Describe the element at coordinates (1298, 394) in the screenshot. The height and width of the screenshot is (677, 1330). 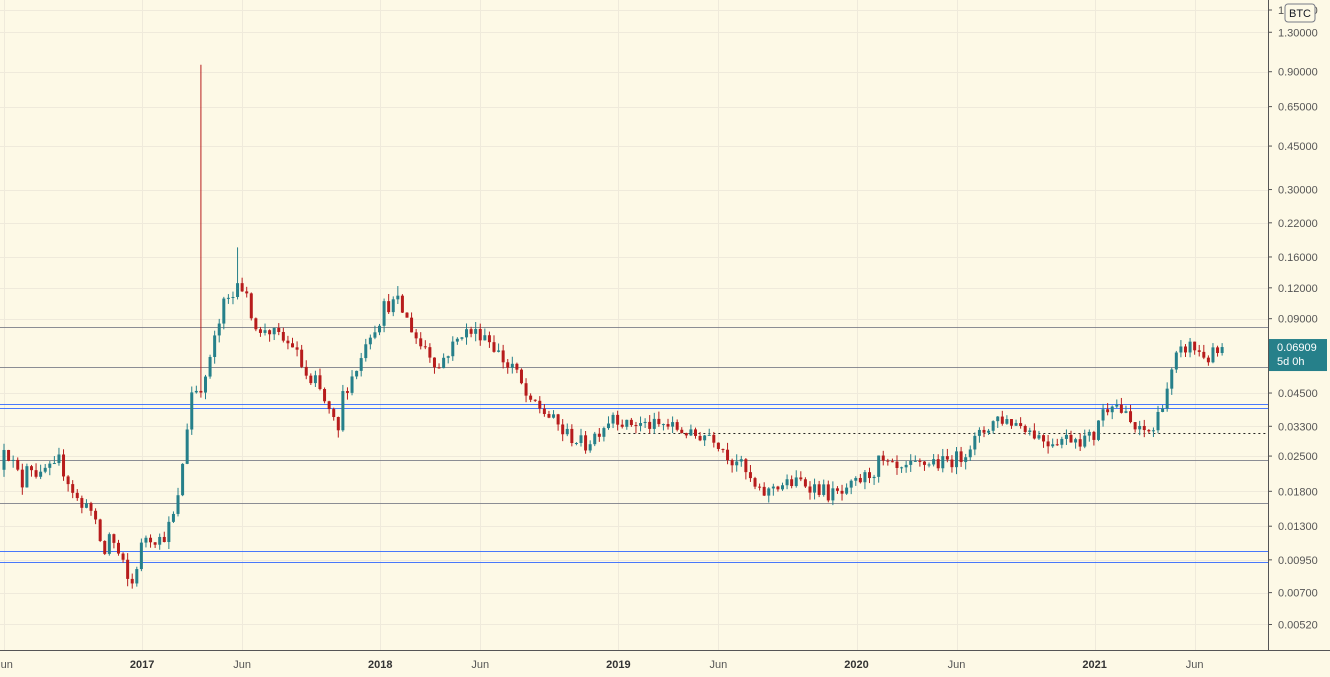
I see `price-tick-label: 0.04500` at that location.